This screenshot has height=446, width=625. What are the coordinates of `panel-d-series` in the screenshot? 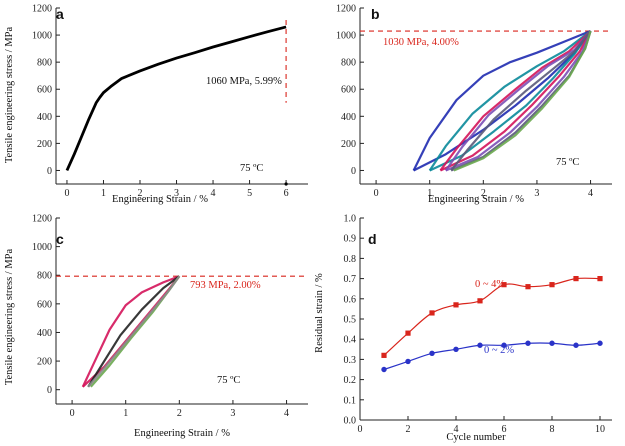 It's located at (492, 324).